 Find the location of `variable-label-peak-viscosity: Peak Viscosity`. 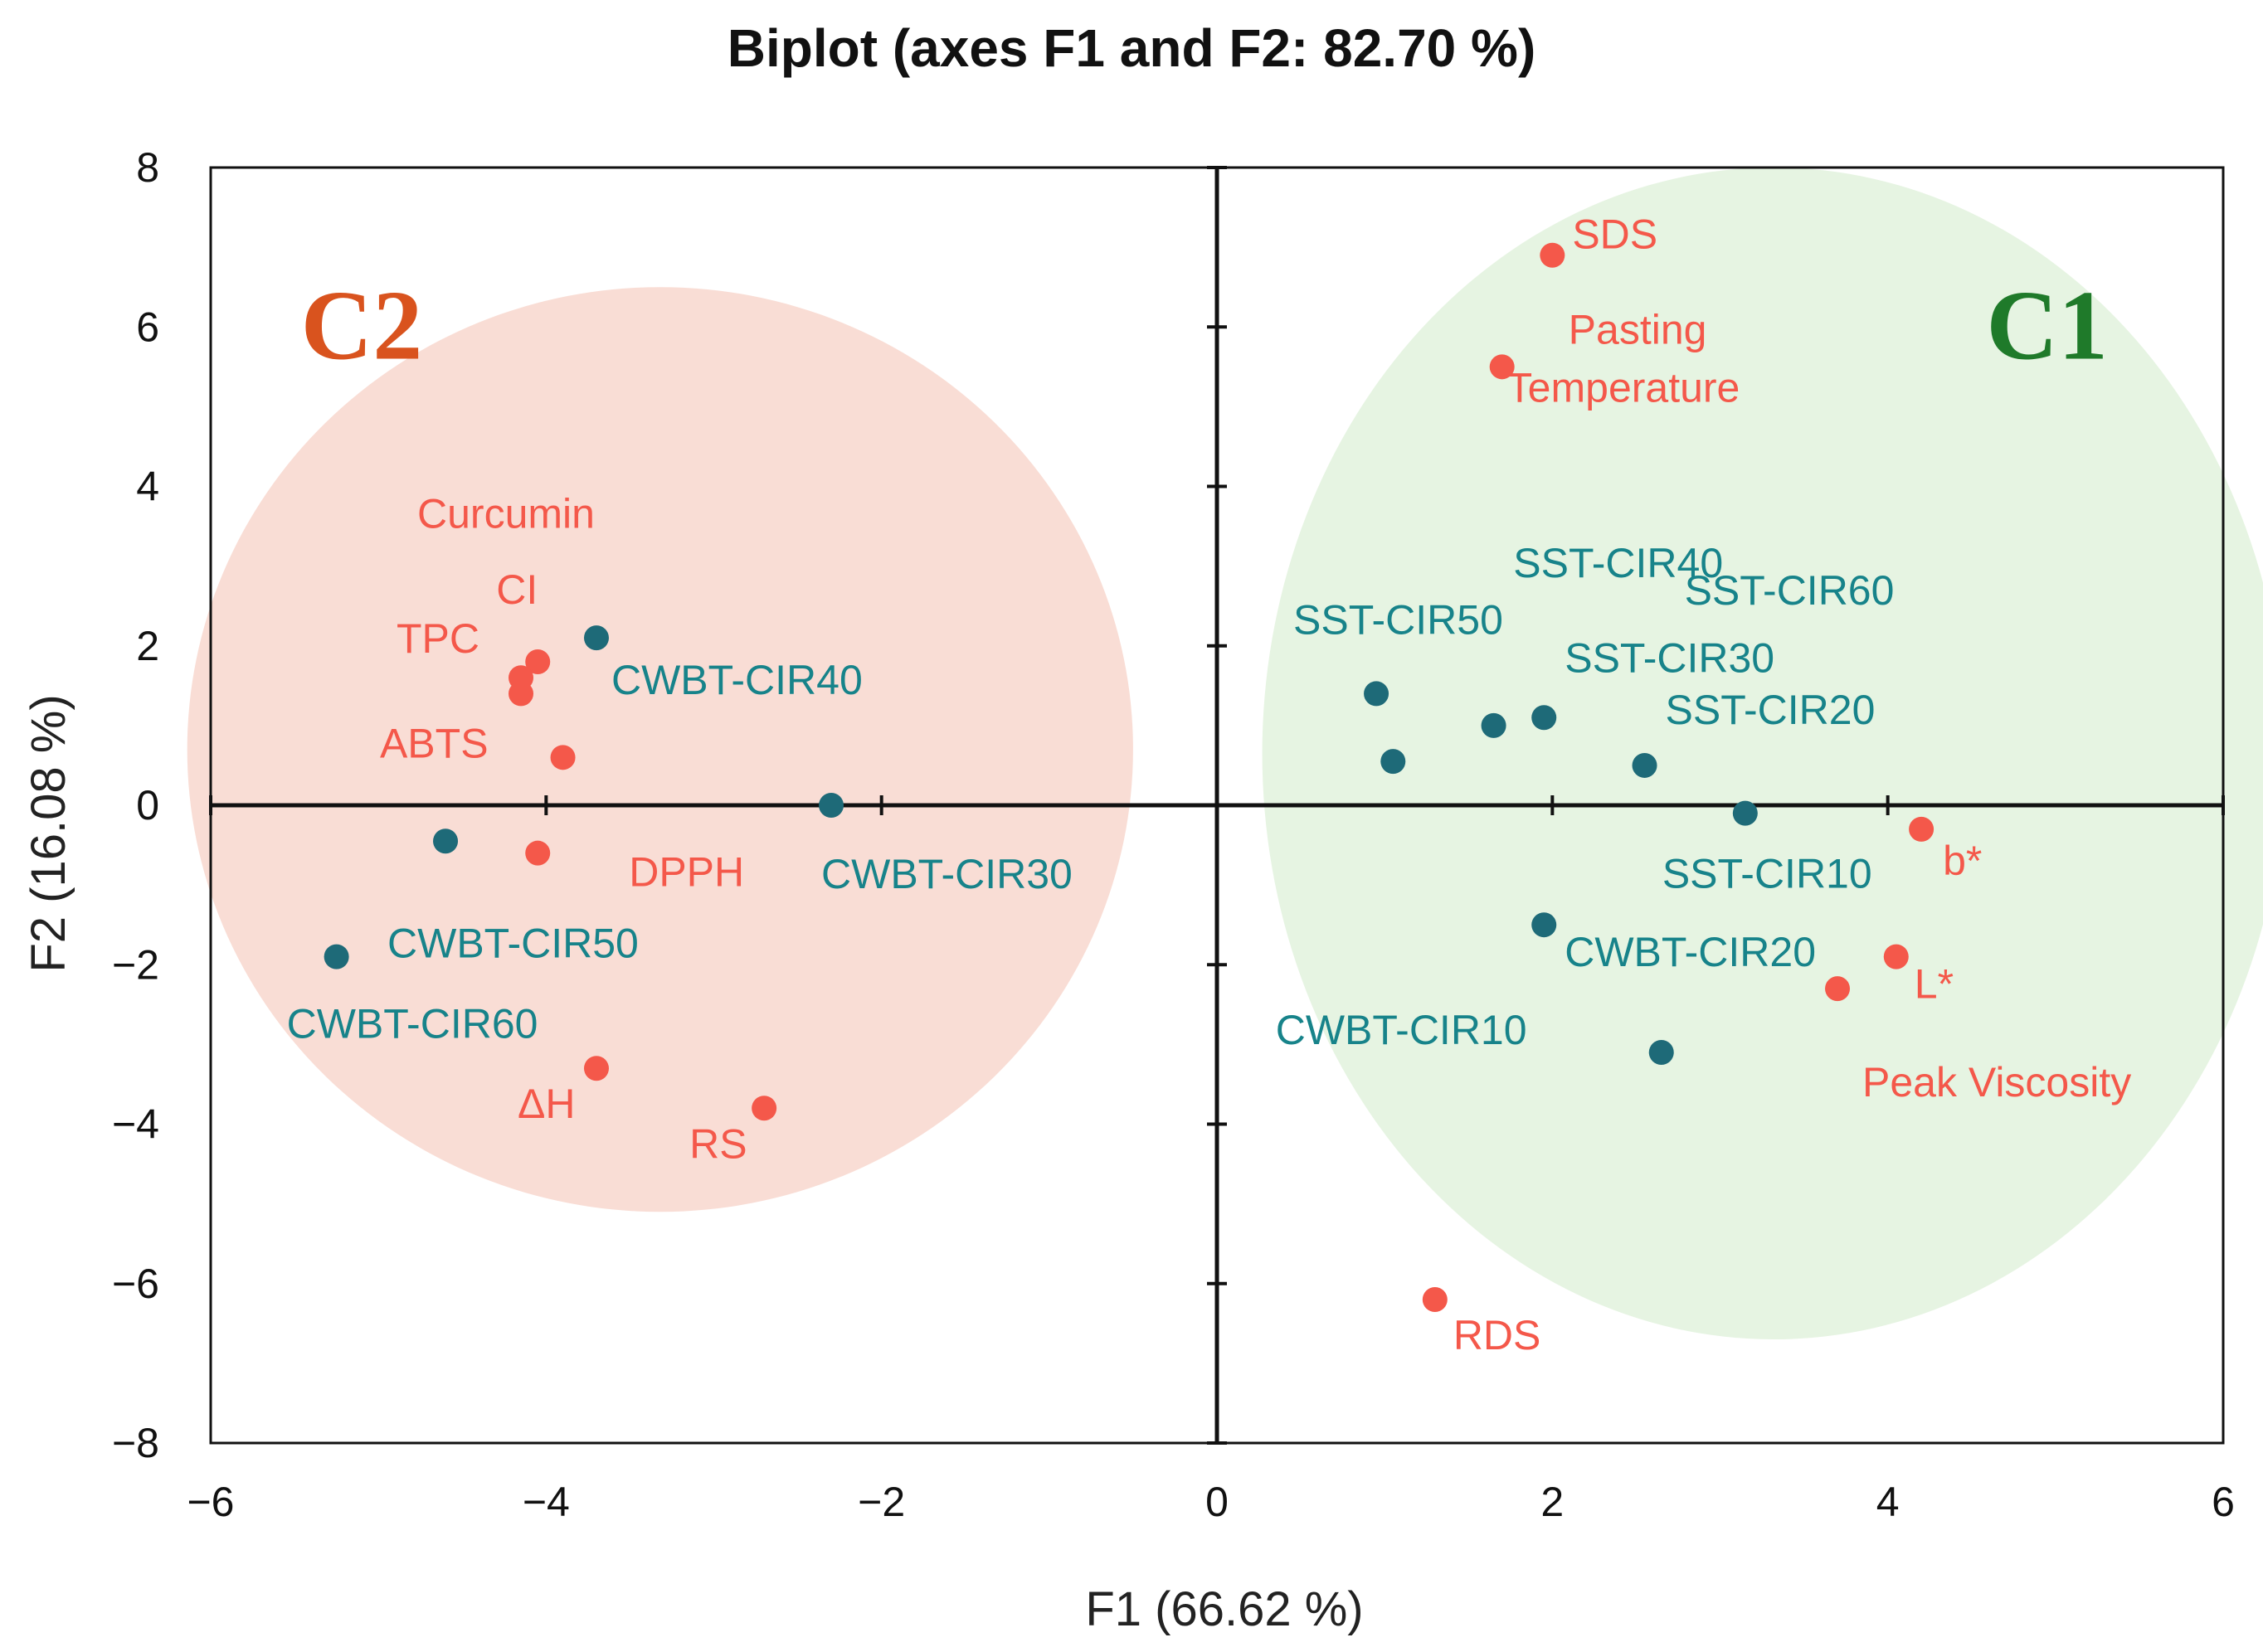

variable-label-peak-viscosity: Peak Viscosity is located at coordinates (1996, 1082).